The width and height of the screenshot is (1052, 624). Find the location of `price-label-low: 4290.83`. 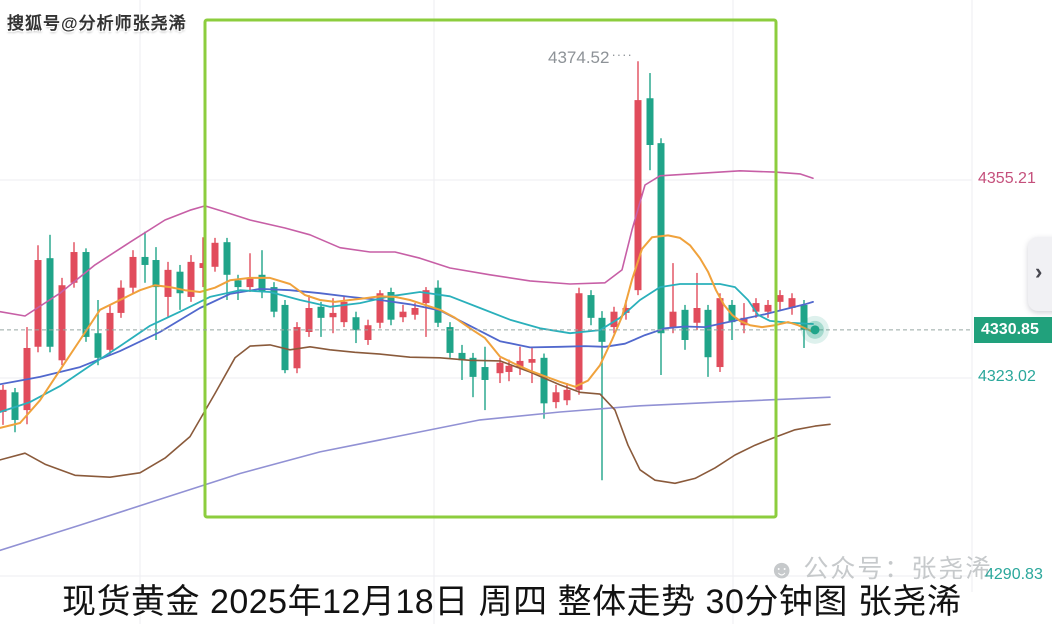

price-label-low: 4290.83 is located at coordinates (1014, 574).